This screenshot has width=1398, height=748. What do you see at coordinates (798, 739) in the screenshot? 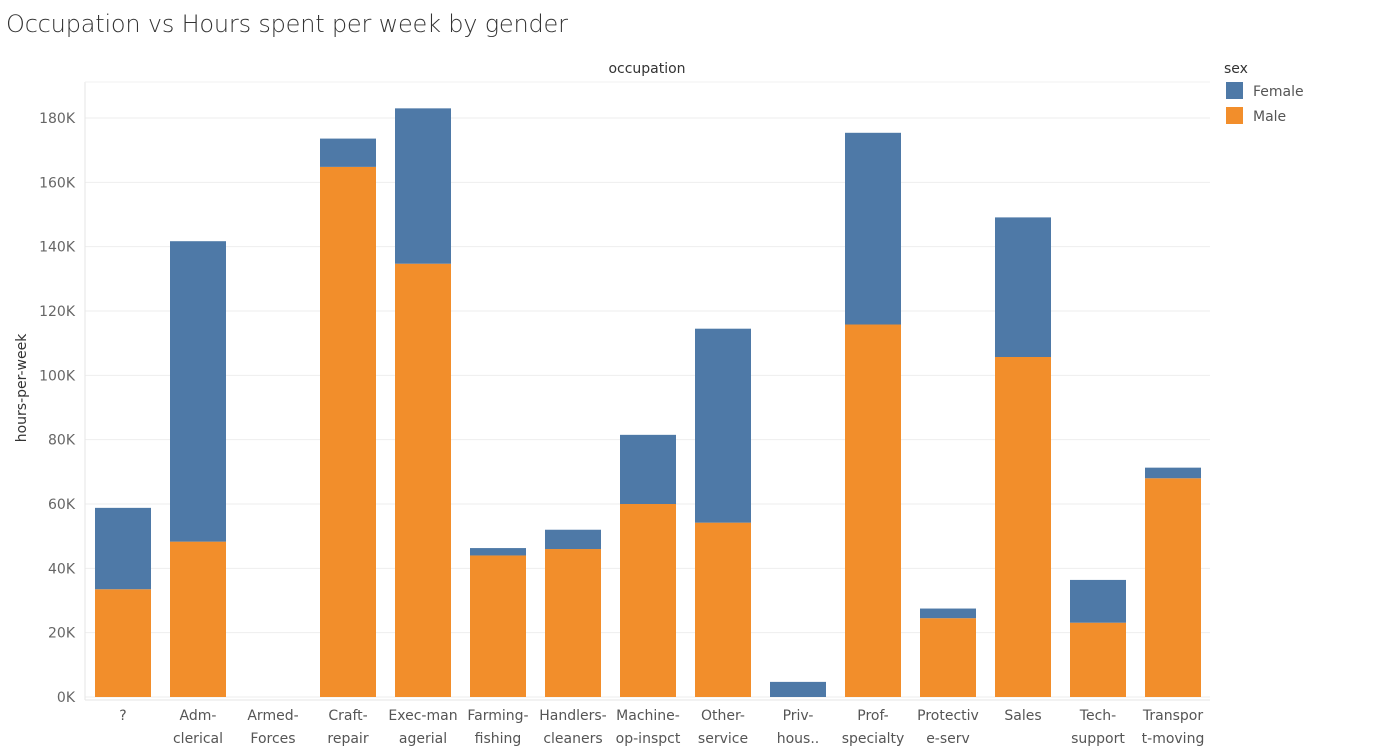
I see `category-label: hous..` at bounding box center [798, 739].